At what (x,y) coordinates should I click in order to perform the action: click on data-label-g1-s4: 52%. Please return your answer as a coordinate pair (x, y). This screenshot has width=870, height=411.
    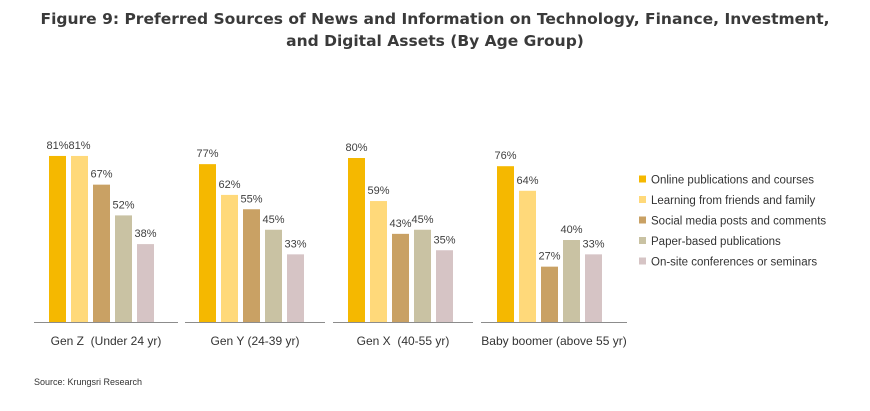
    Looking at the image, I should click on (123, 205).